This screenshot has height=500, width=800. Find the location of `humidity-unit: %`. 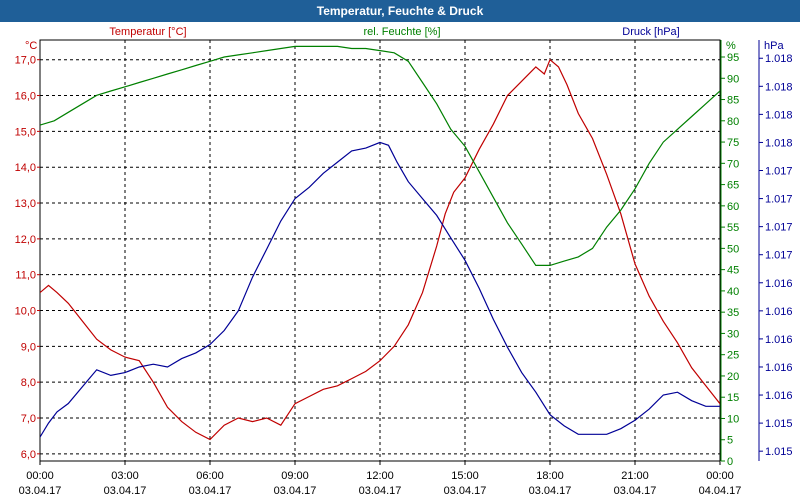

humidity-unit: % is located at coordinates (731, 46).